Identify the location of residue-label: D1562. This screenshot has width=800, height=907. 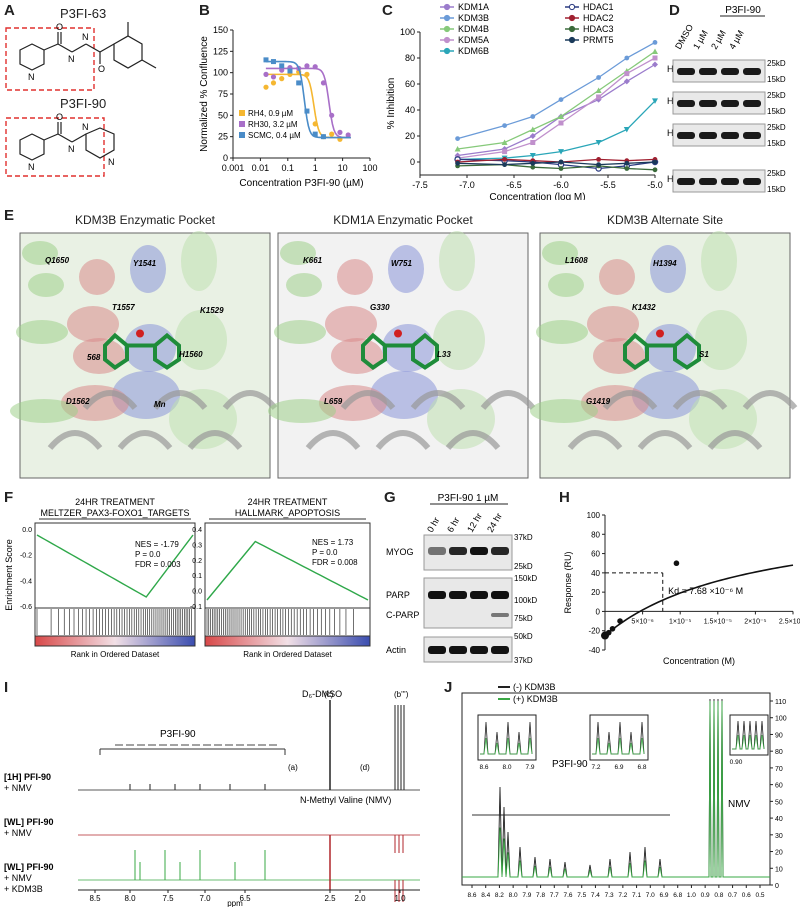
(78, 401).